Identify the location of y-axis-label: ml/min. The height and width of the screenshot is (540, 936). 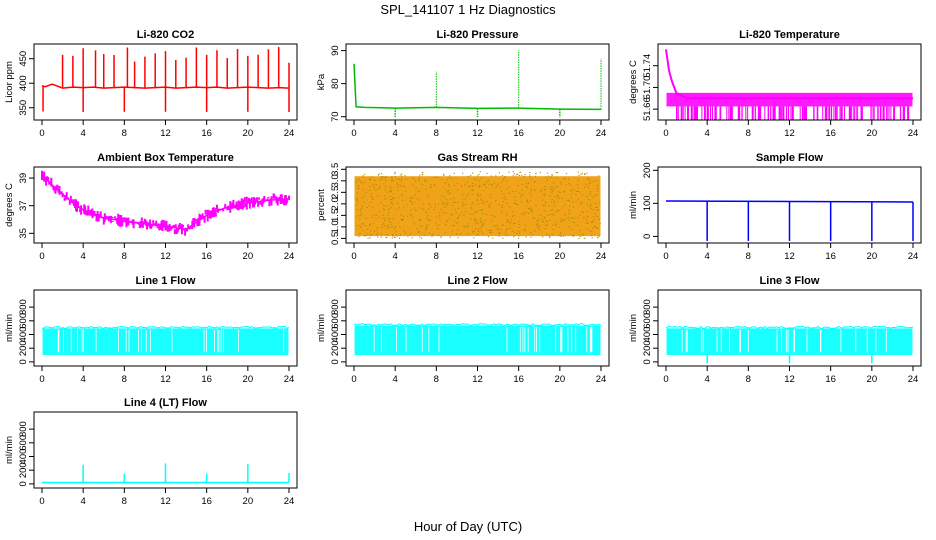
(633, 328).